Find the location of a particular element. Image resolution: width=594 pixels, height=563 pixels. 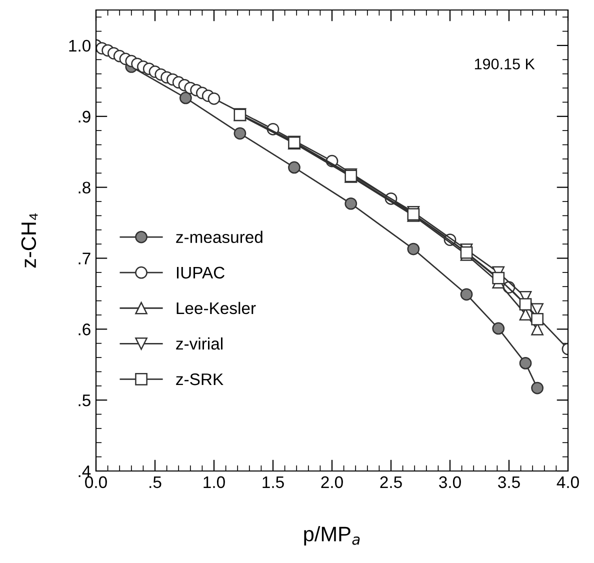

x-tick-label: 2.0 is located at coordinates (332, 482).